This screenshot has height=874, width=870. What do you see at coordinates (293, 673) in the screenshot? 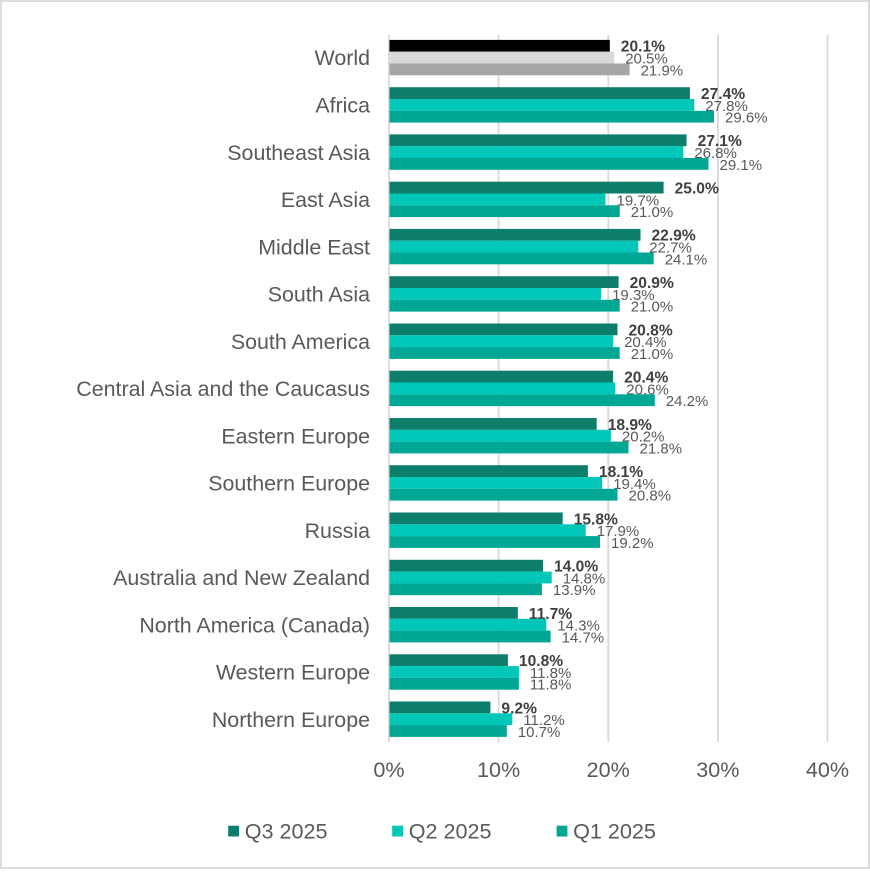
I see `svg-text: Western Europe` at bounding box center [293, 673].